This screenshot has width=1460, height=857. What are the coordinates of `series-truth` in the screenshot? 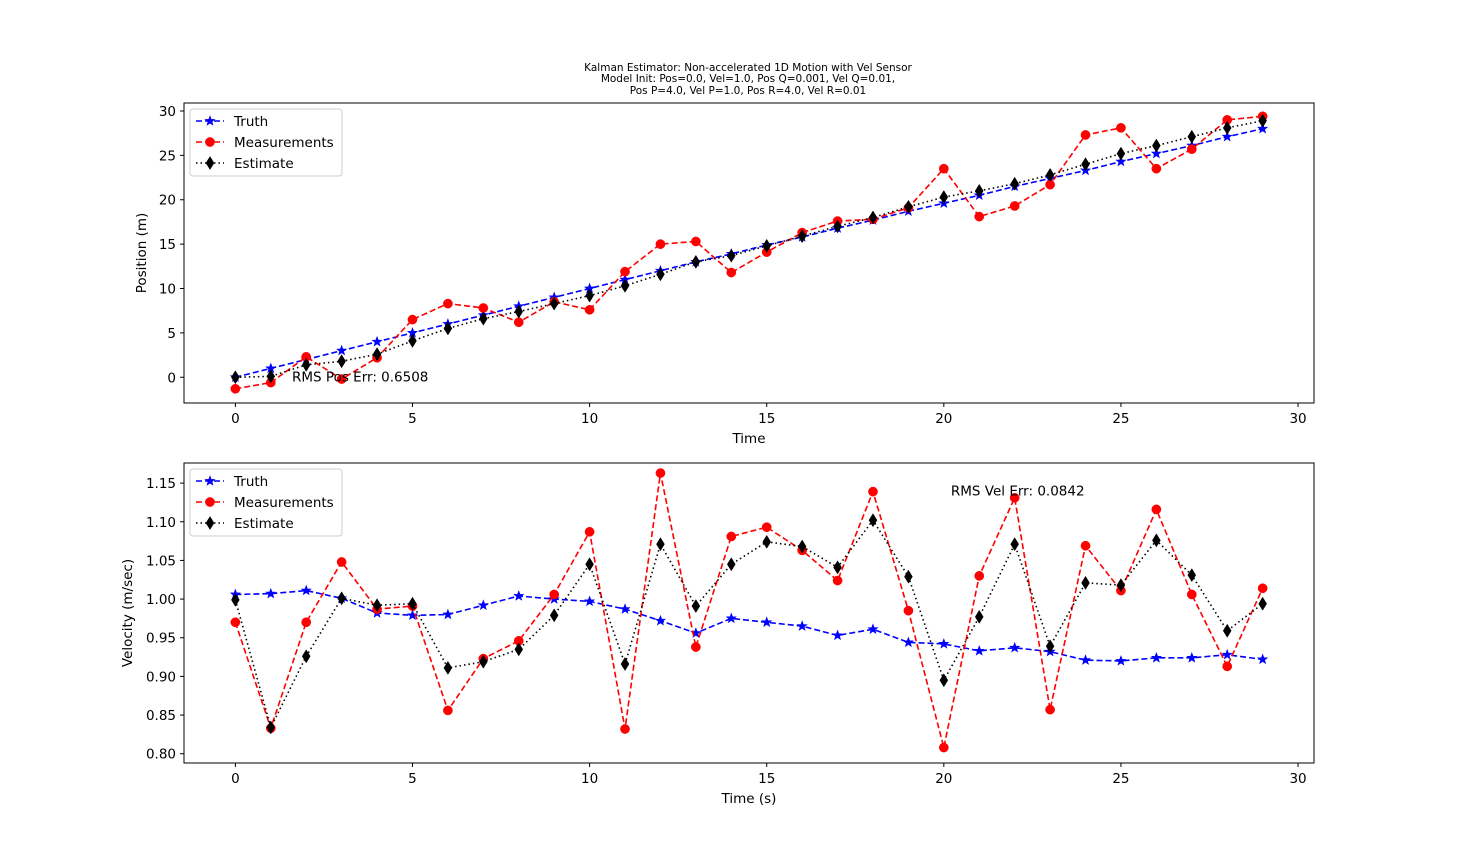 It's located at (749, 625).